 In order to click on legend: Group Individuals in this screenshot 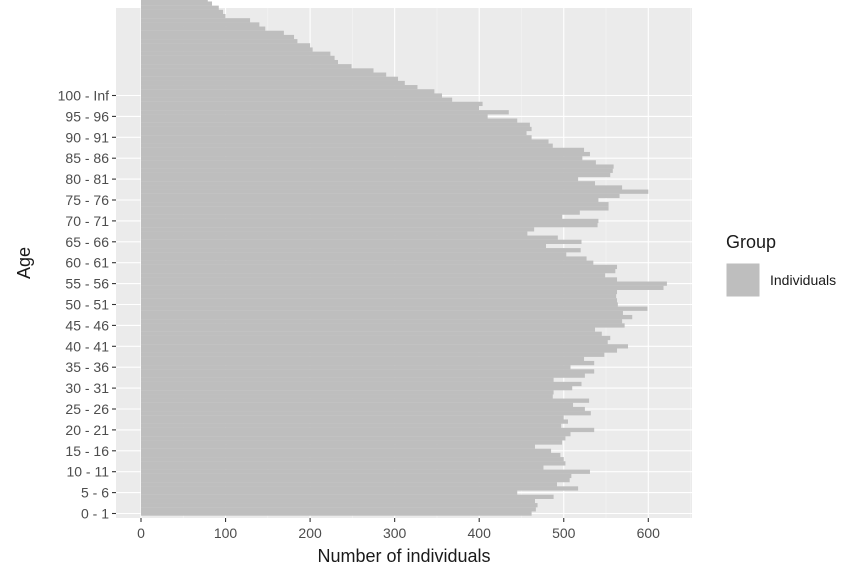, I will do `click(780, 265)`.